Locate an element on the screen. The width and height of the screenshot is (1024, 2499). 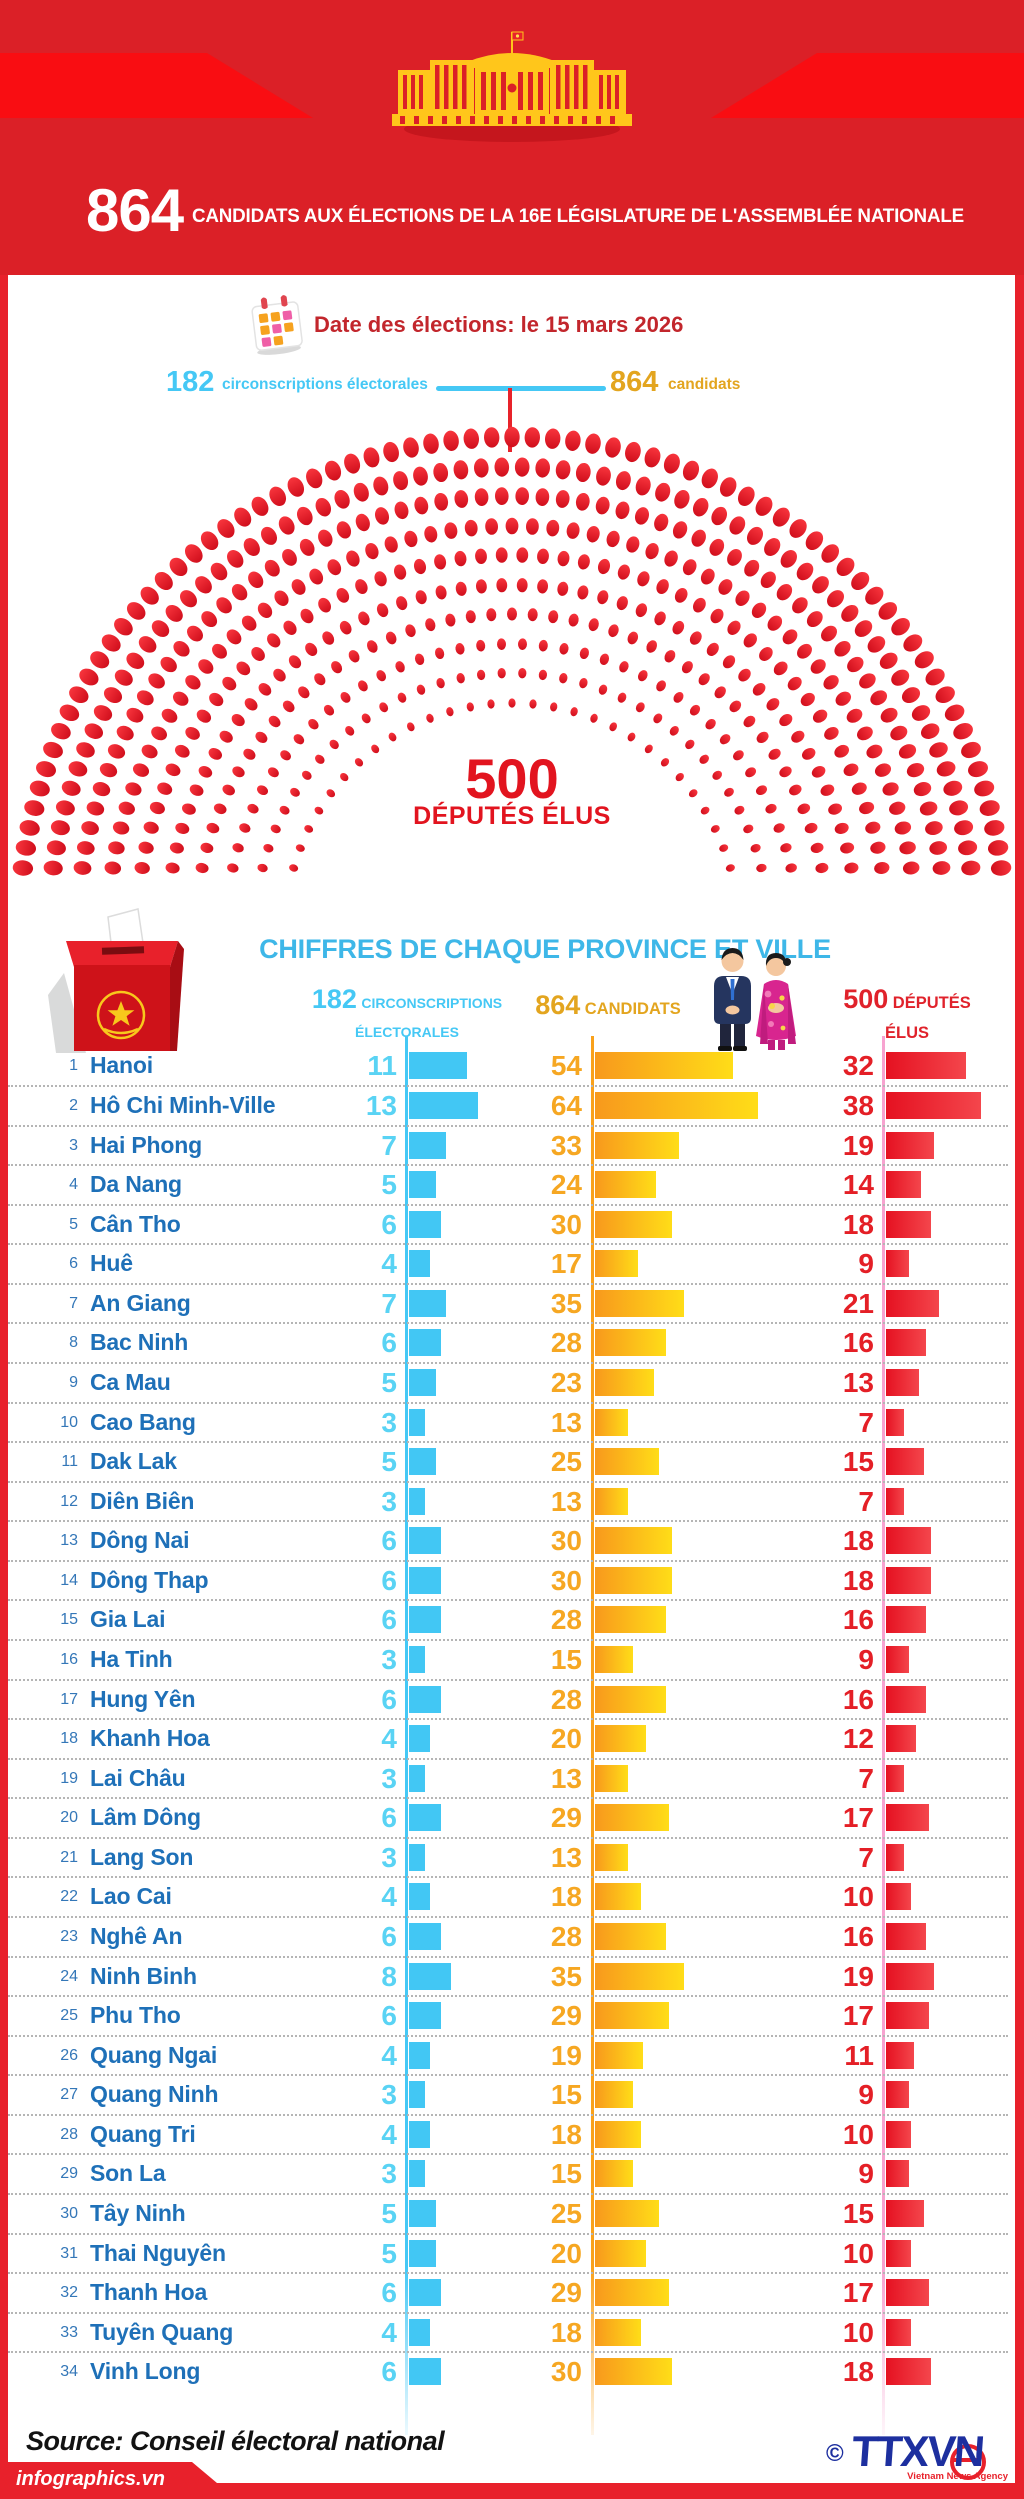
table-row: 31 Thai Nguyên 5 20 10 is located at coordinates (512, 2253).